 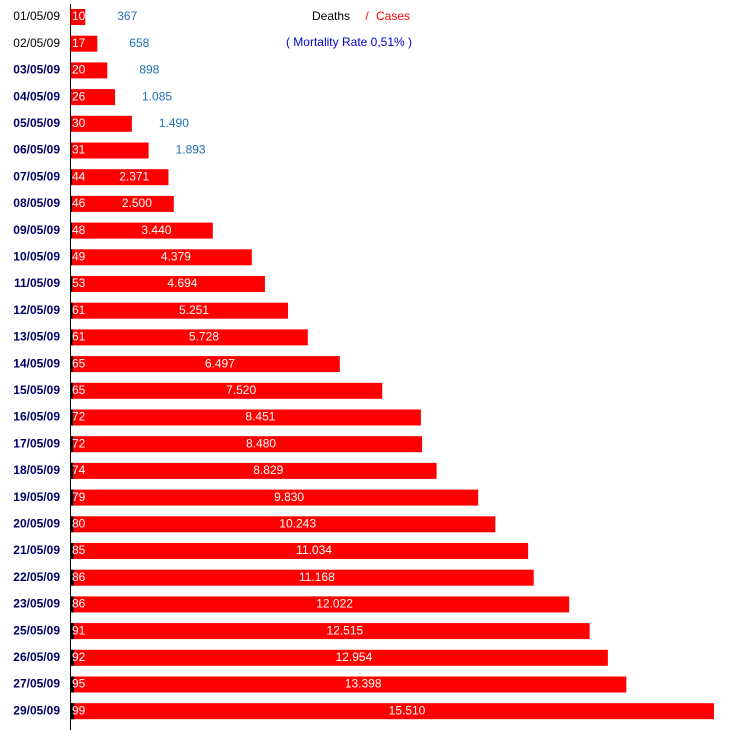 I want to click on y-tick-label: 09/05/09, so click(x=36, y=230).